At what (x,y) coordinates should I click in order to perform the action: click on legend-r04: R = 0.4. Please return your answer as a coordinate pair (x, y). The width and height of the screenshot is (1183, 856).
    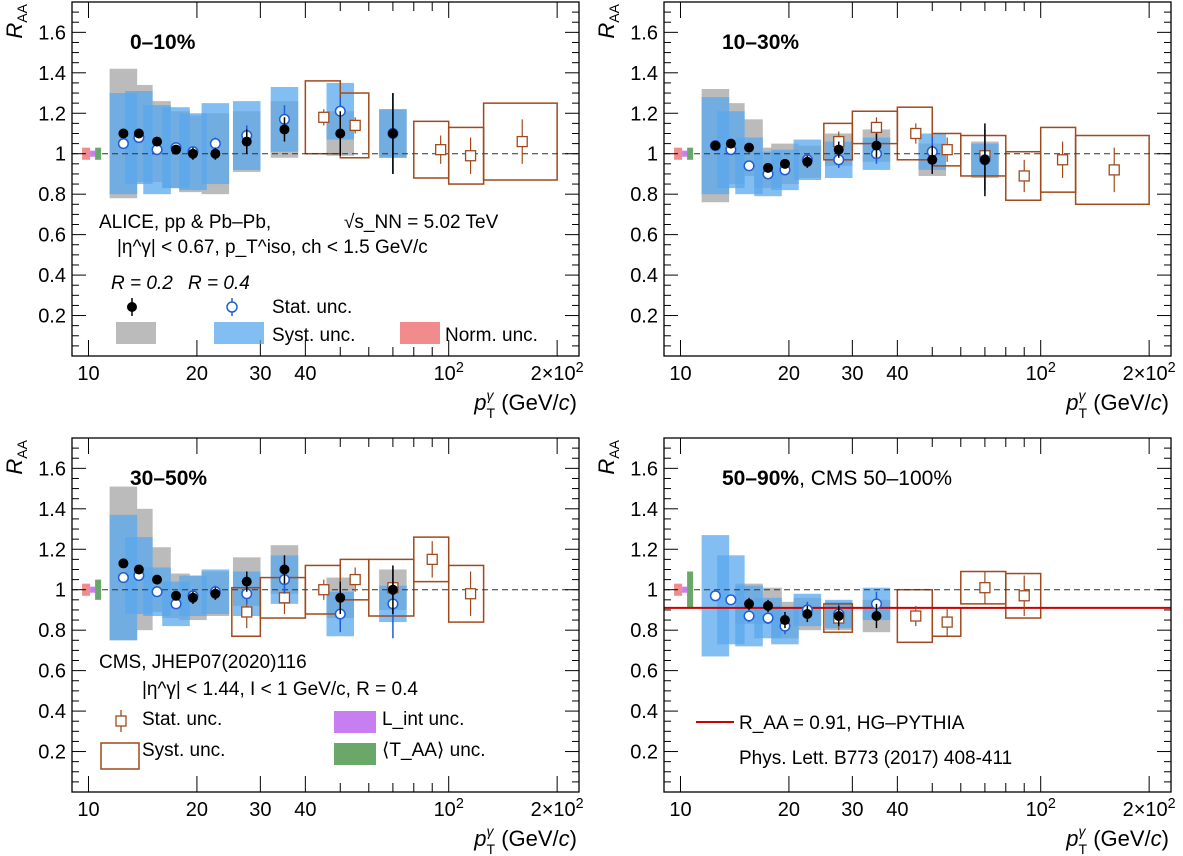
    Looking at the image, I should click on (219, 283).